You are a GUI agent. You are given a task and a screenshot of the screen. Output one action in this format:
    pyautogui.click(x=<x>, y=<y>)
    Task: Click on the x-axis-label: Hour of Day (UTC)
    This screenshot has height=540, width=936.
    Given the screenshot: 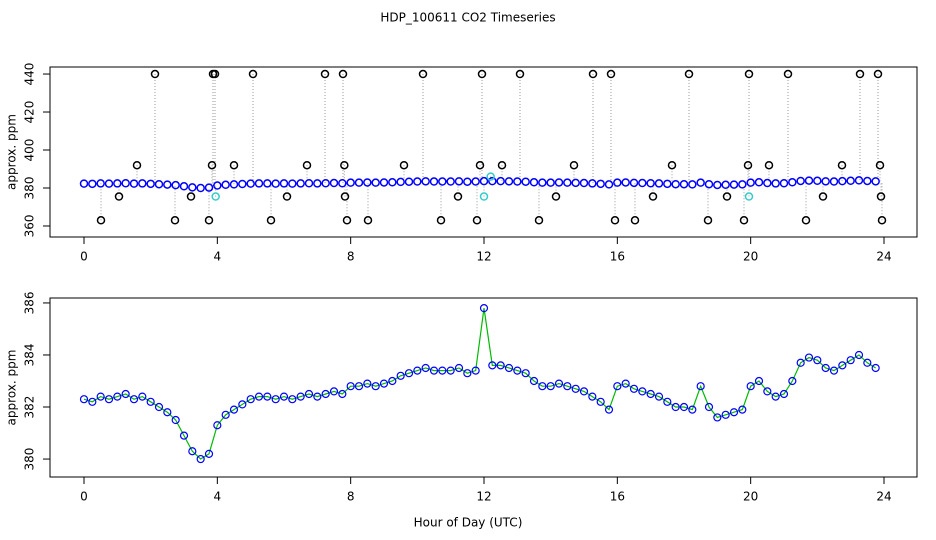 What is the action you would take?
    pyautogui.click(x=468, y=523)
    